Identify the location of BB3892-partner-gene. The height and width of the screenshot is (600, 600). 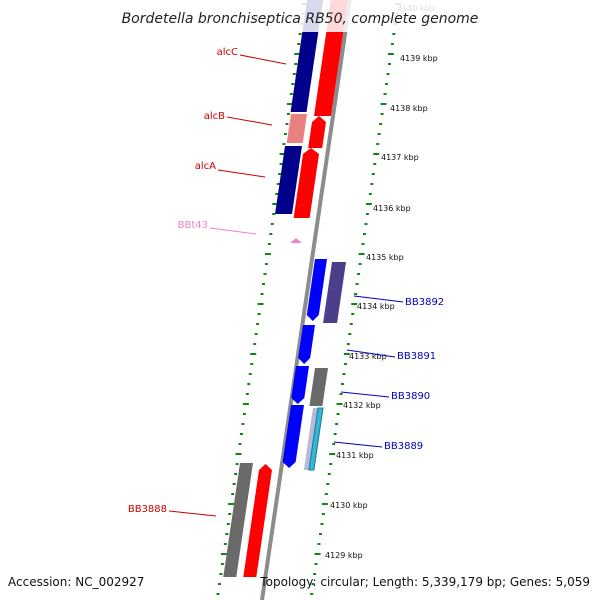
(334, 292).